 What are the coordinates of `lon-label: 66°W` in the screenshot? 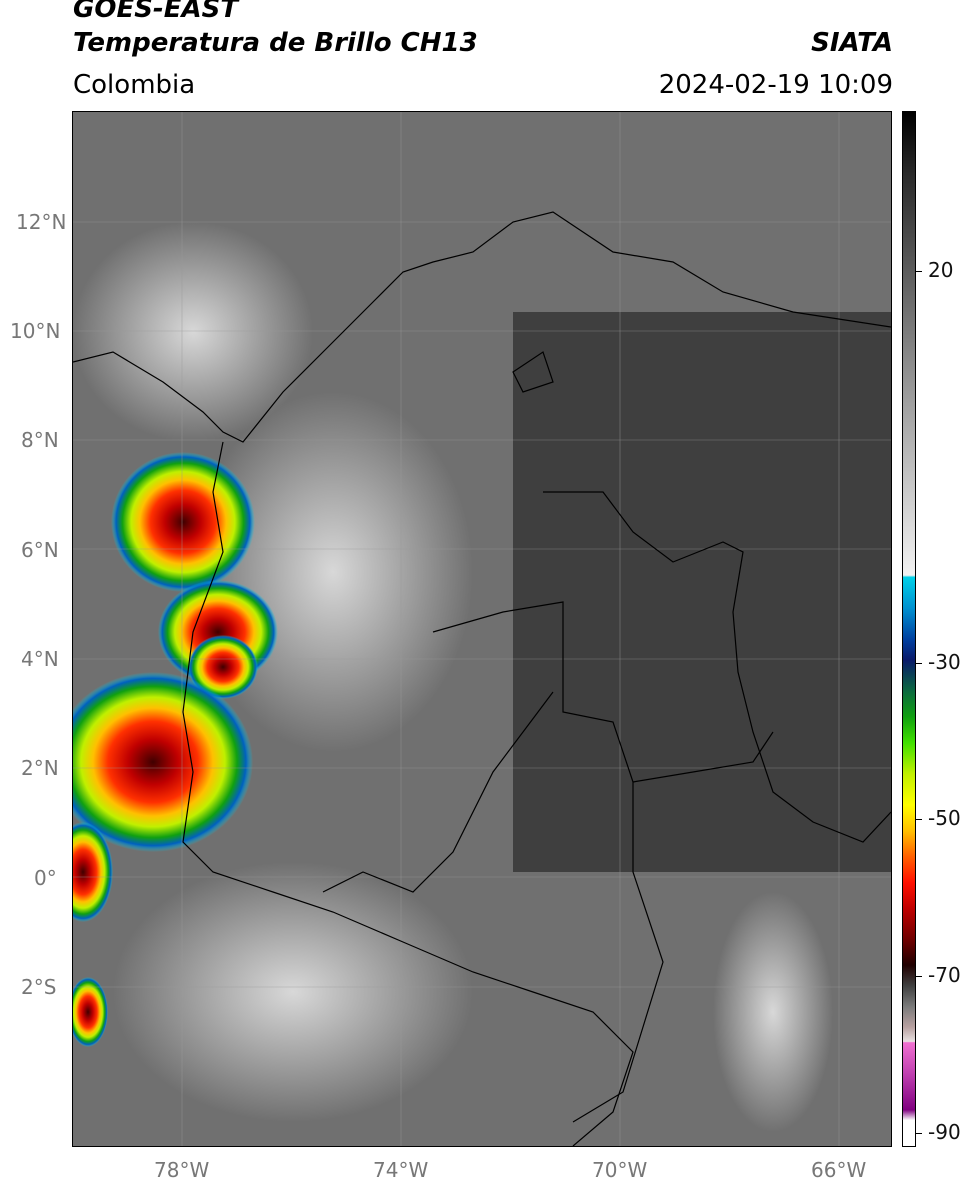 It's located at (839, 1170).